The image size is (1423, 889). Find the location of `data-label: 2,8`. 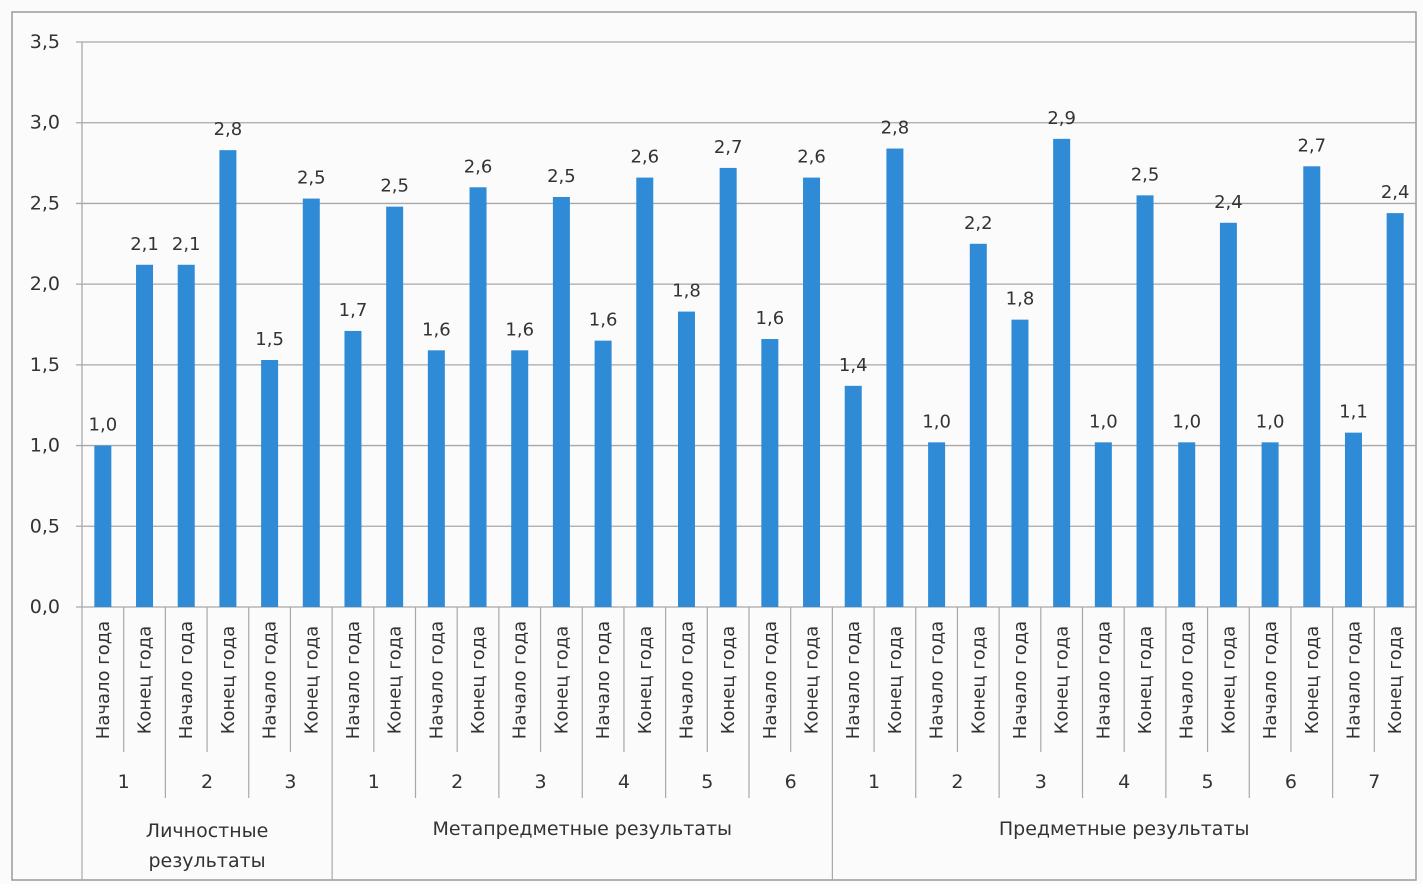

data-label: 2,8 is located at coordinates (895, 128).